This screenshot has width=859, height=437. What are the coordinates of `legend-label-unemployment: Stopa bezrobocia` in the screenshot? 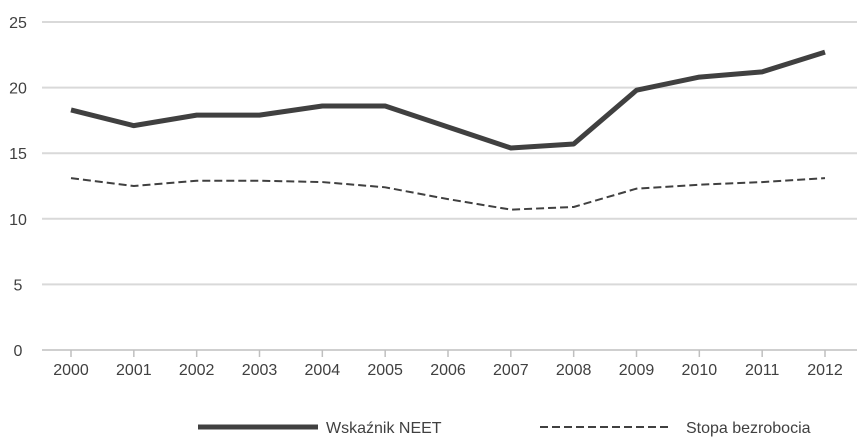 It's located at (748, 428).